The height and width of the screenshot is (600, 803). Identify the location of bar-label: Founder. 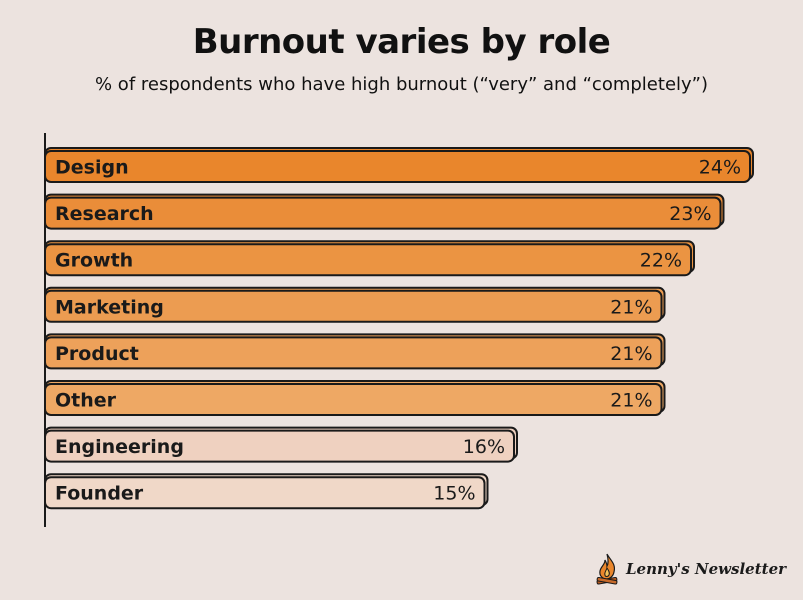
(99, 494).